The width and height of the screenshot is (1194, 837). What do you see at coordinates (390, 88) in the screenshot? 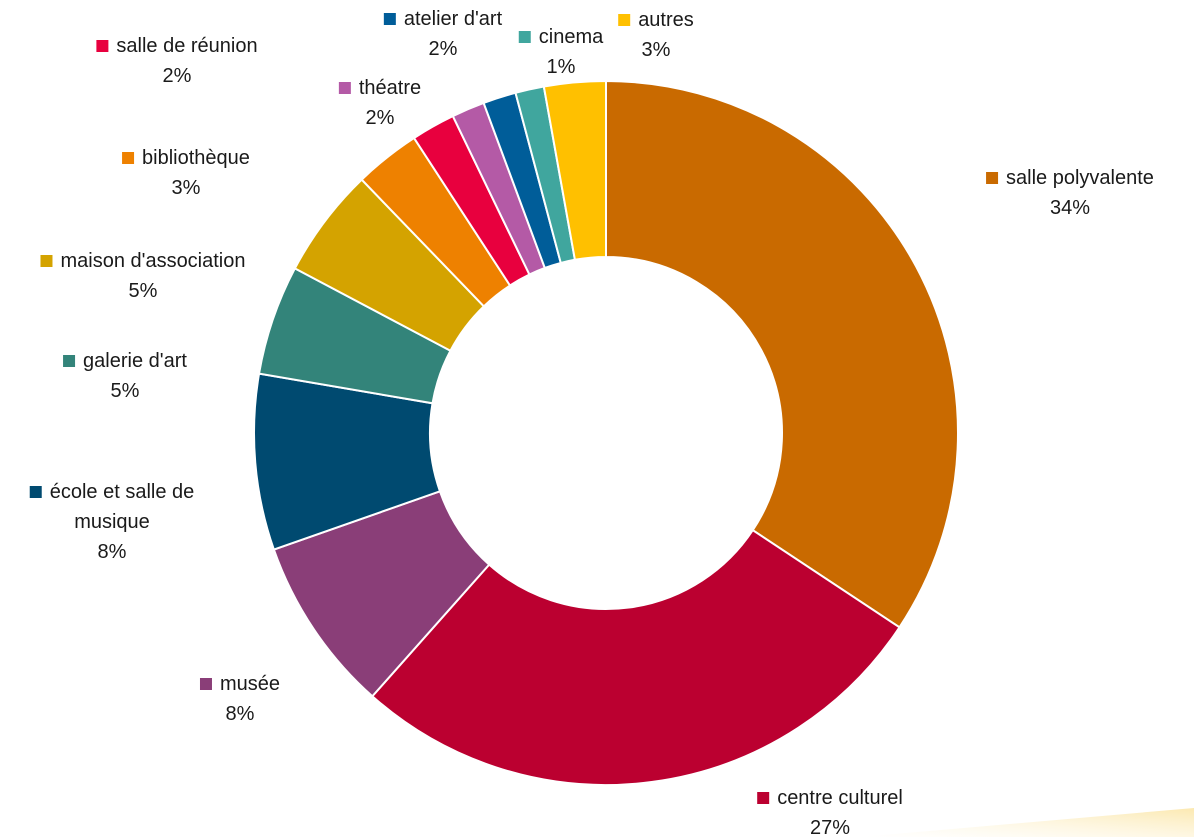
I see `label-text-theatre: théatre` at bounding box center [390, 88].